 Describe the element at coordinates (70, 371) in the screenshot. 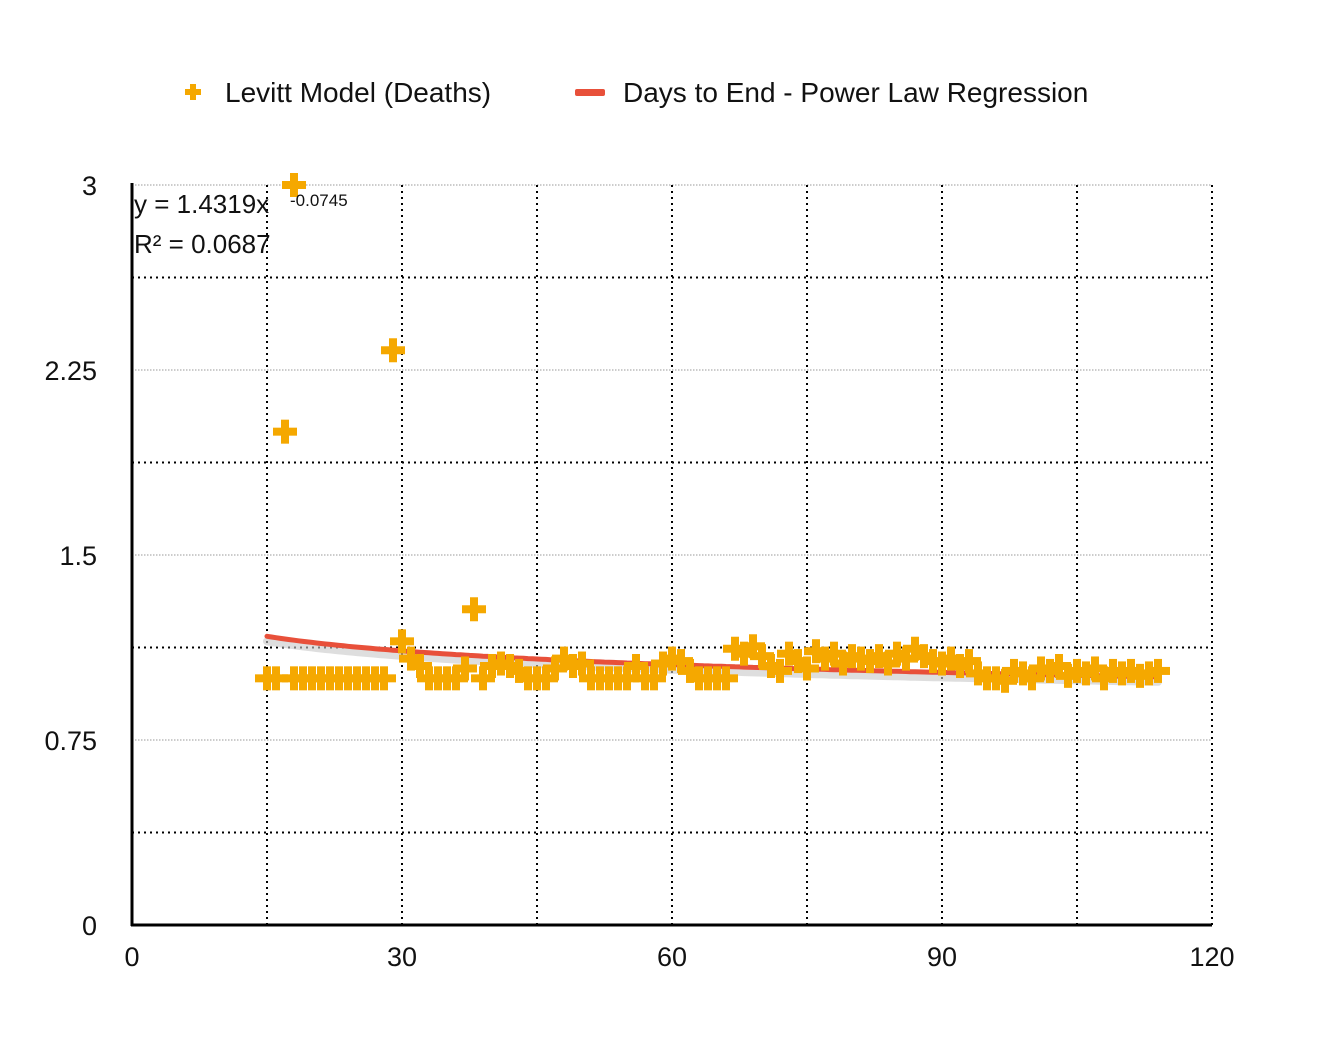

I see `y-tick-label: 2.25` at that location.